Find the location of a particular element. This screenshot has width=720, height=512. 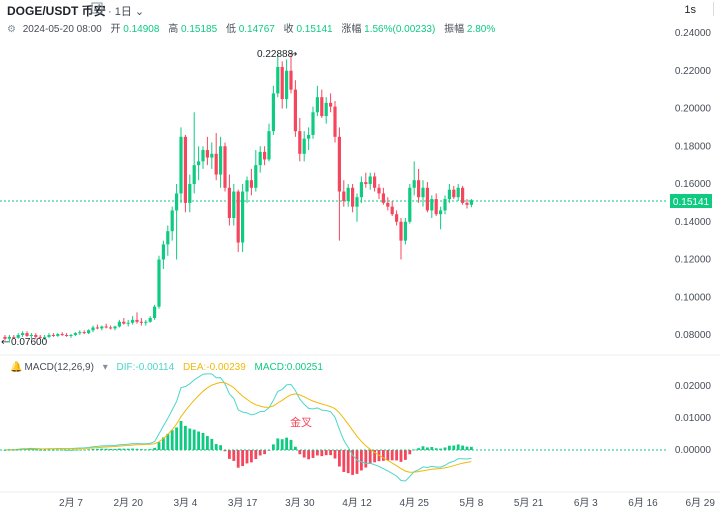

time-tick-label: 3月 30 is located at coordinates (300, 503).